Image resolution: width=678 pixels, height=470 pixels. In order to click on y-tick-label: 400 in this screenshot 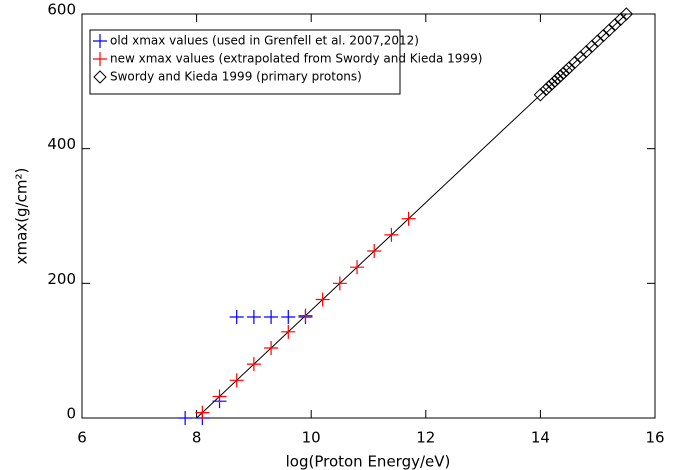, I will do `click(61, 144)`.